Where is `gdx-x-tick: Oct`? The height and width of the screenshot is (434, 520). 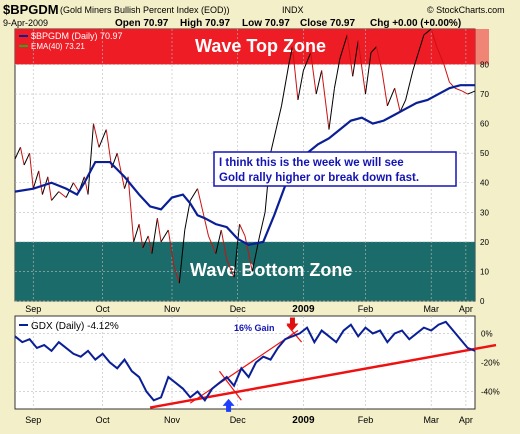
gdx-x-tick: Oct is located at coordinates (103, 420).